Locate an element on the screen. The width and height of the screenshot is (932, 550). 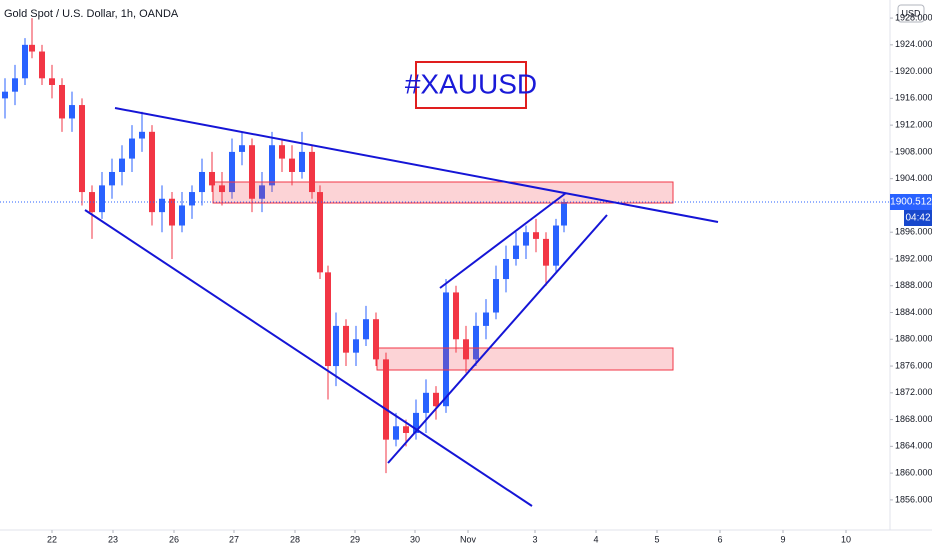
x-tick-label: 26 is located at coordinates (174, 539).